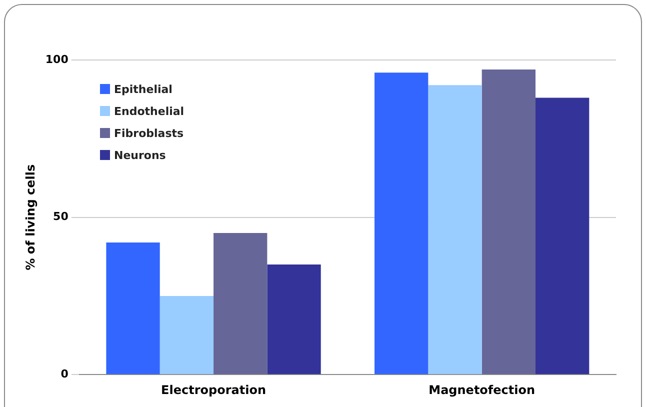 The image size is (646, 407). I want to click on y-tick-label: 0, so click(64, 373).